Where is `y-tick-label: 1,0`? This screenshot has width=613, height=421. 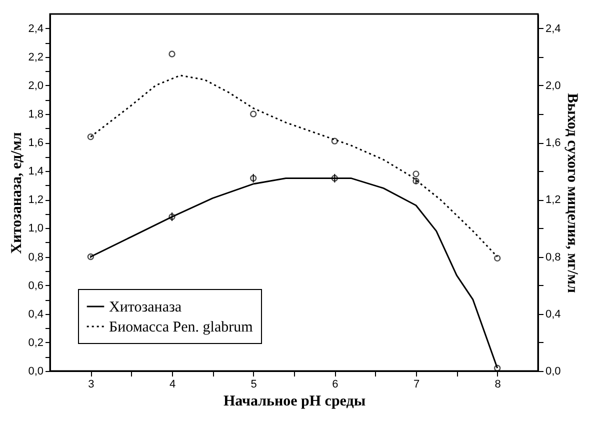
y-tick-label: 1,0 is located at coordinates (36, 228).